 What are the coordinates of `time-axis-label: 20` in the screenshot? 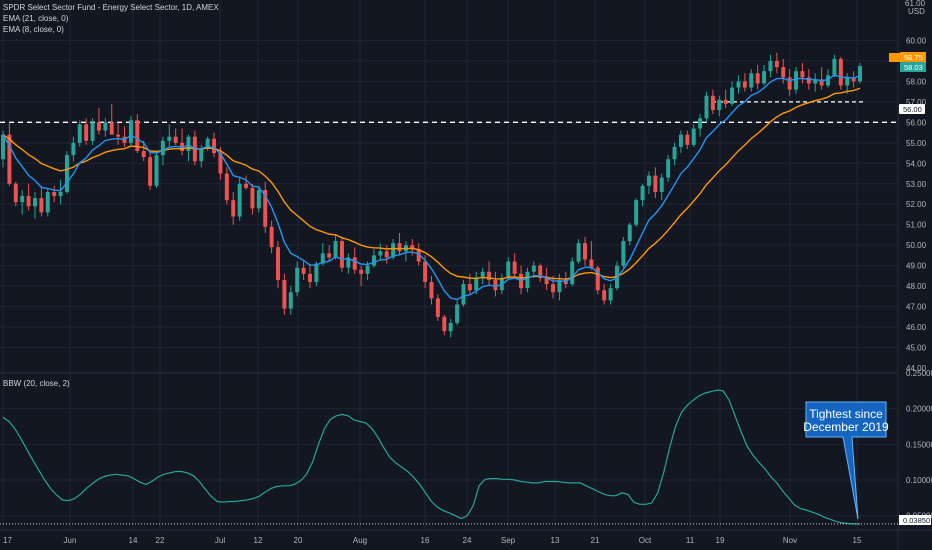 It's located at (298, 540).